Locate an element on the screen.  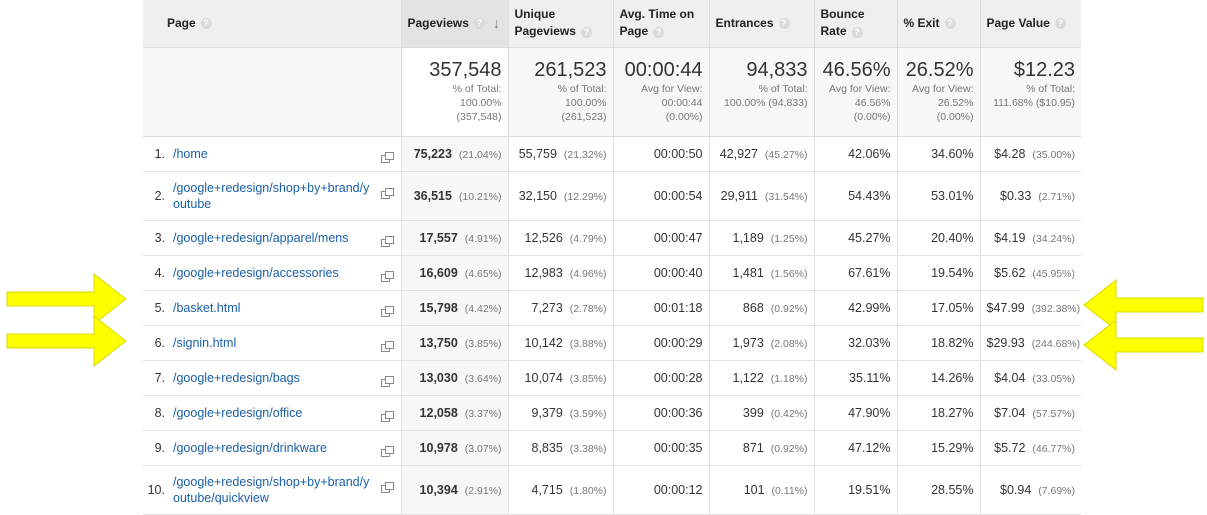
bounce-rate-cell: 32.03% is located at coordinates (855, 343).